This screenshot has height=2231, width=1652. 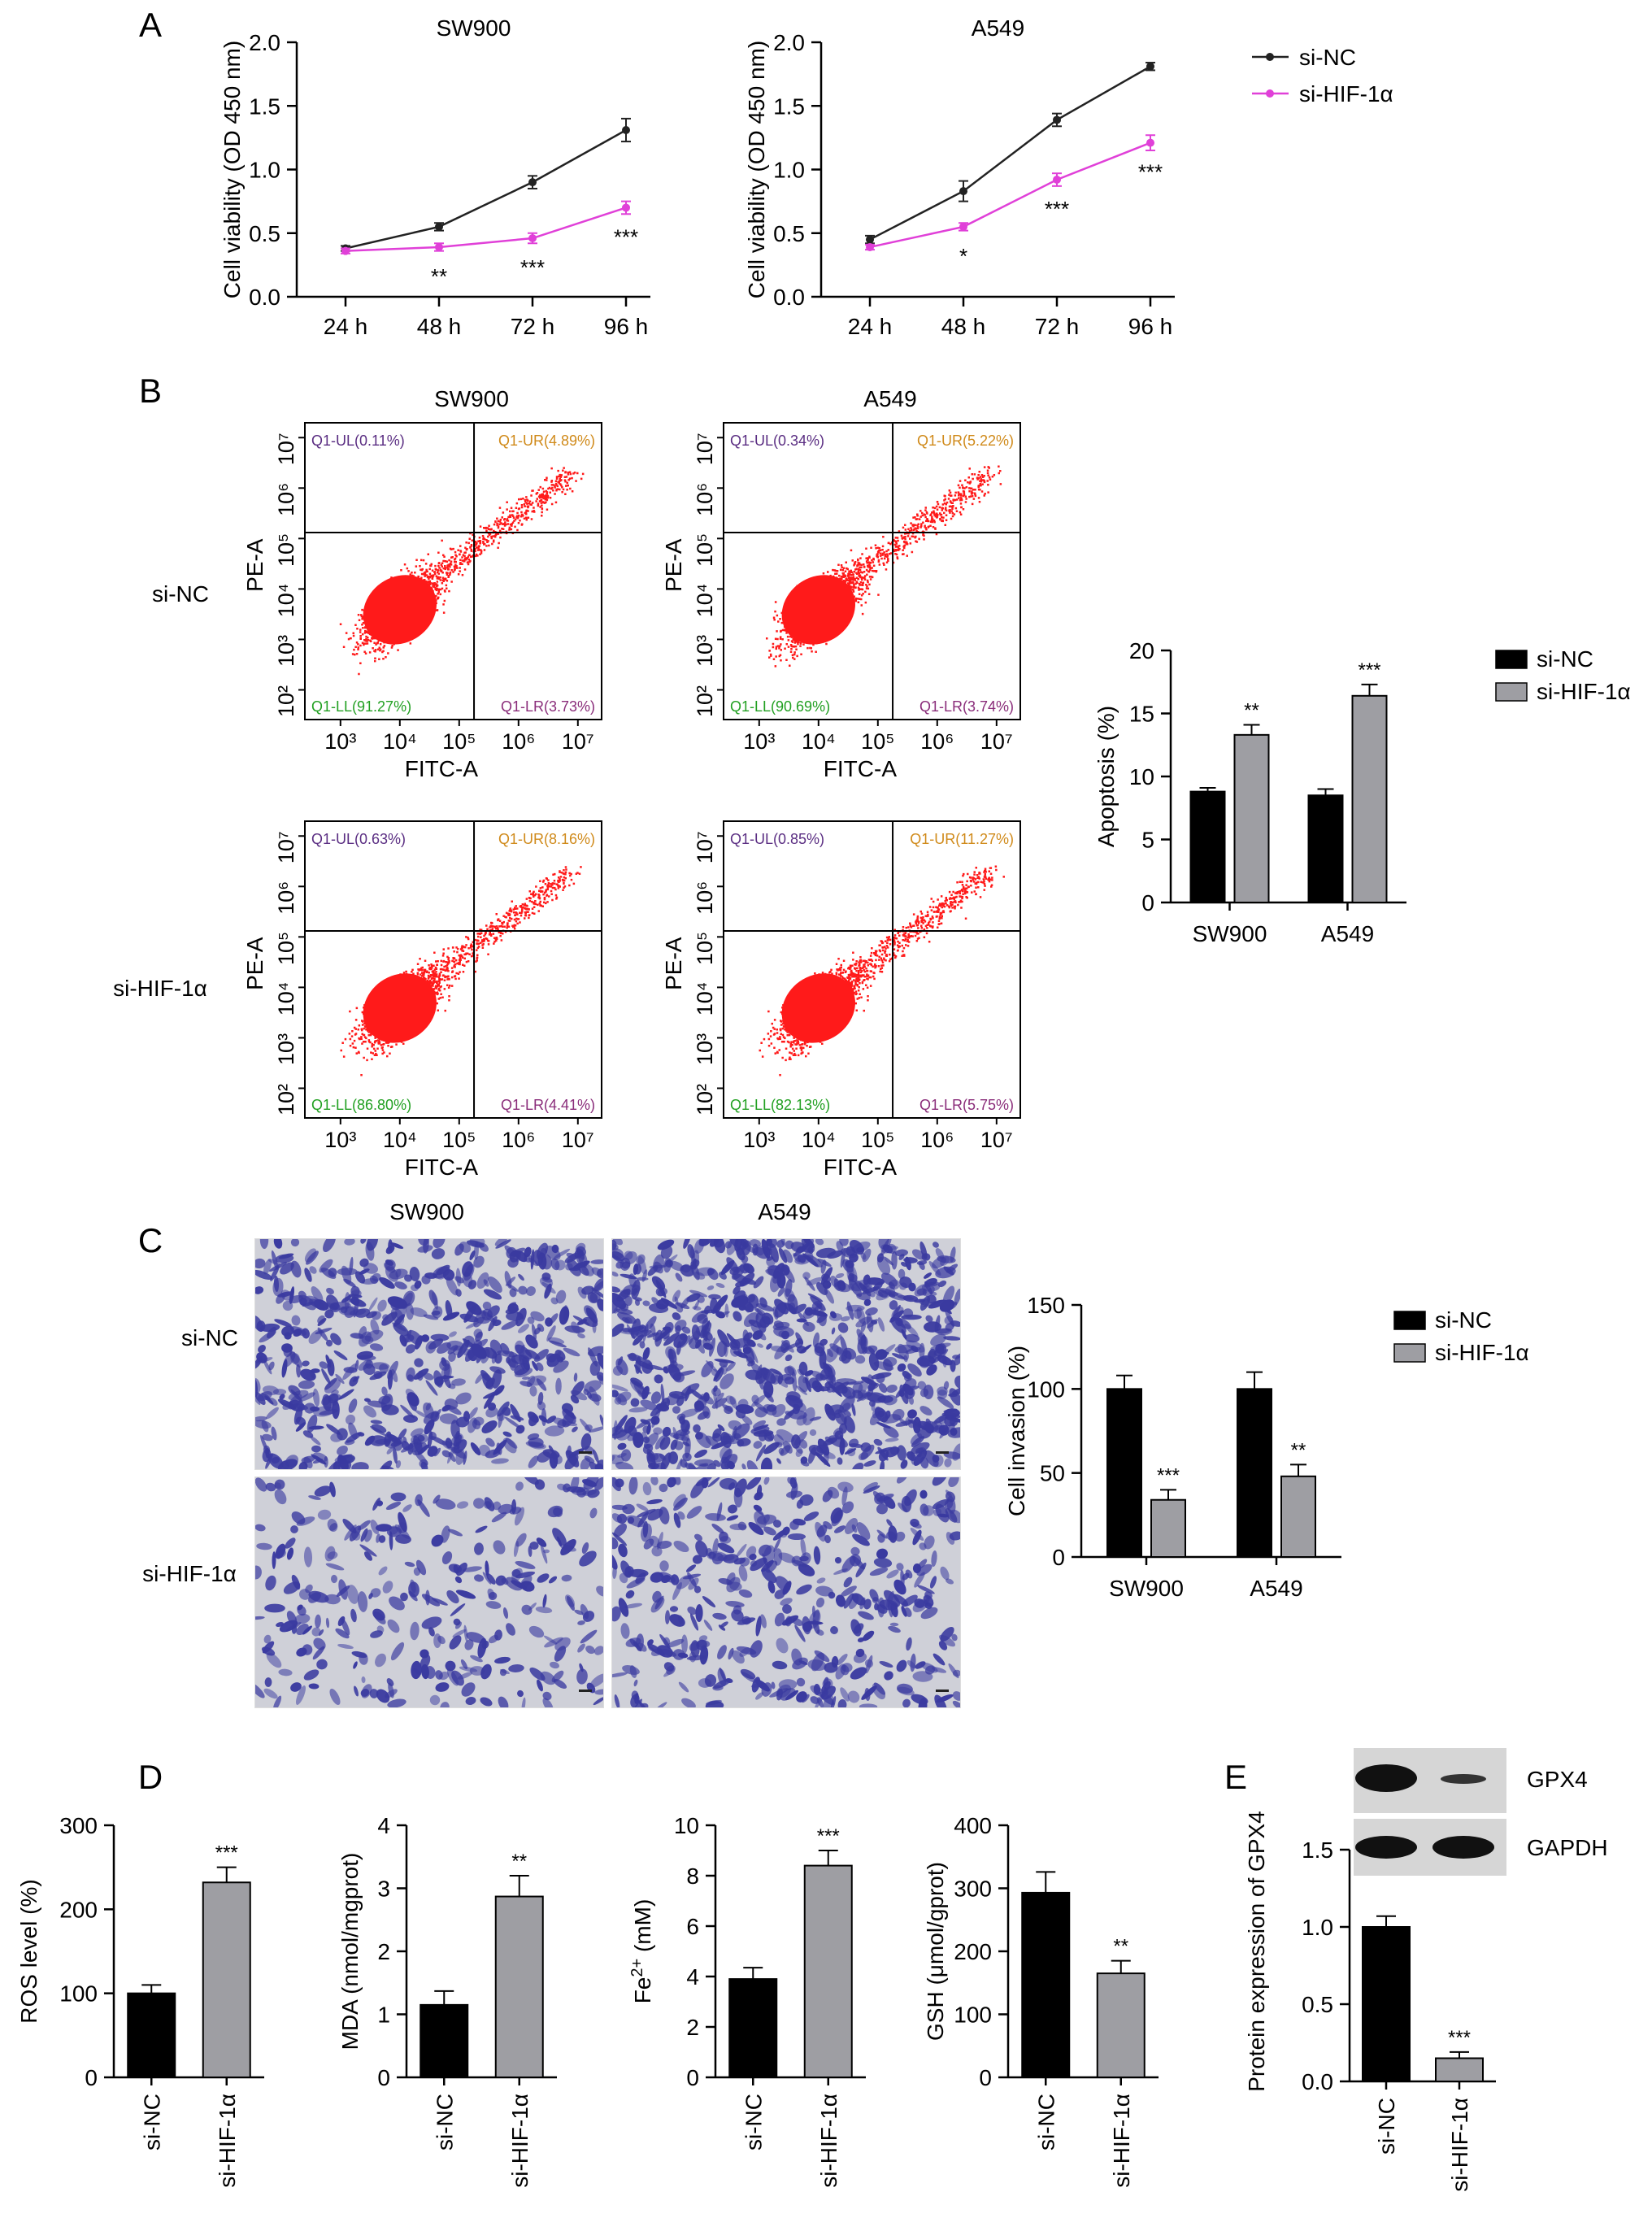 I want to click on flow-plot-a549-si-hif-y-tick-label: 10⁴, so click(x=705, y=999).